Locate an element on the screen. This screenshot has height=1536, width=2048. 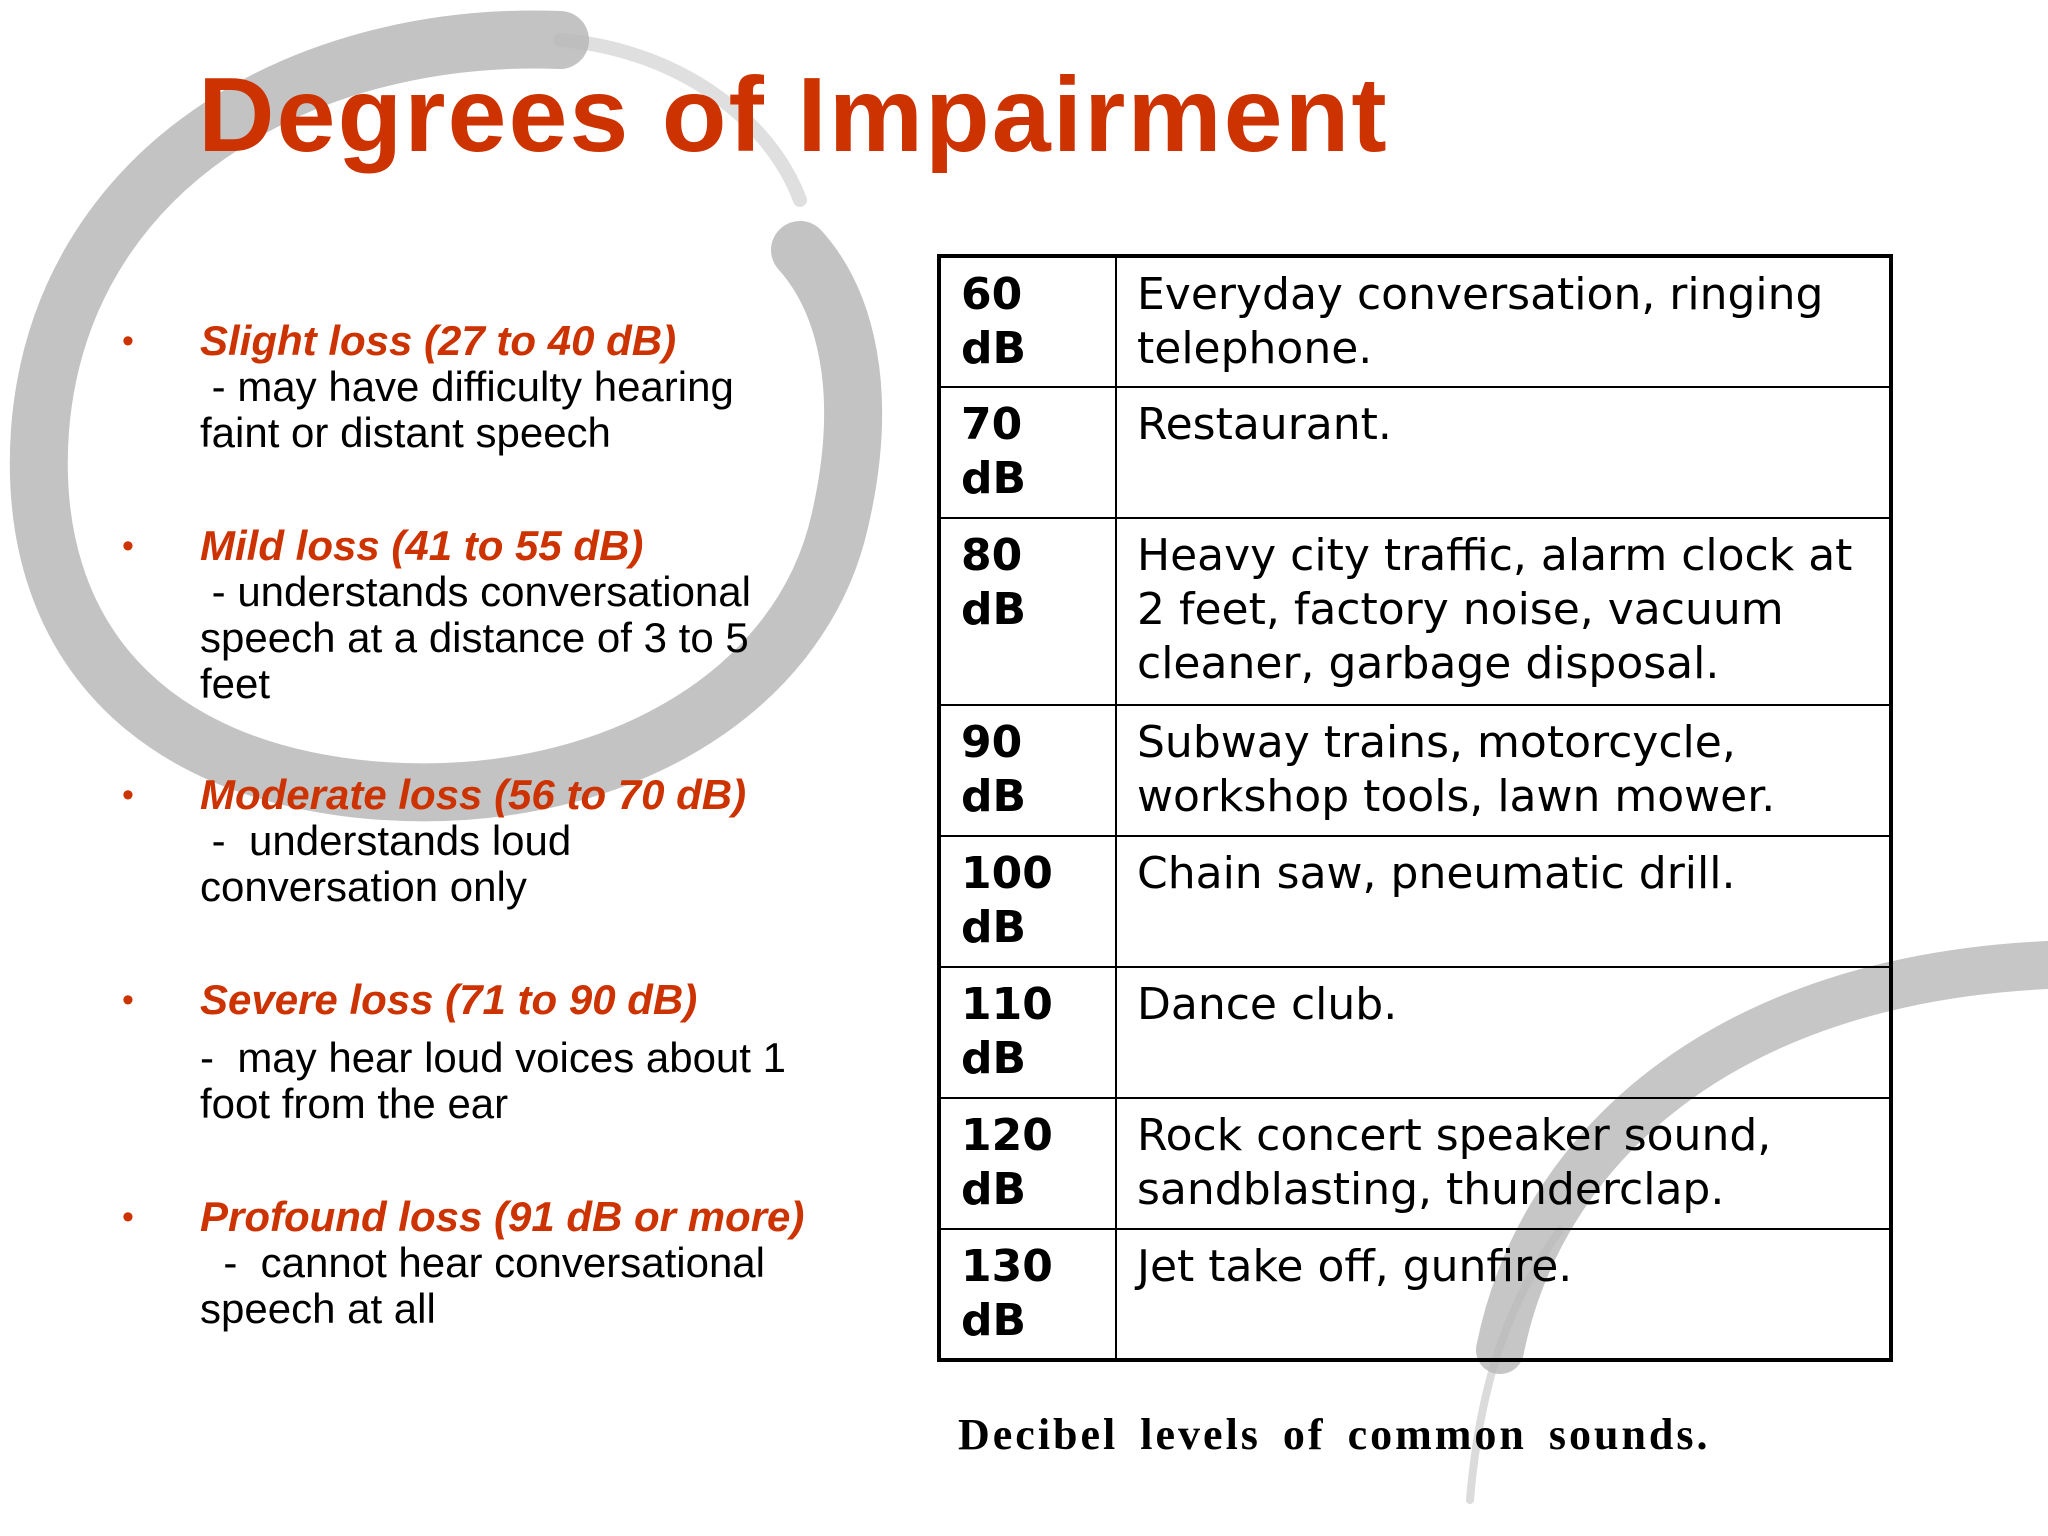
decibel-level-text: 70 is located at coordinates (992, 424).